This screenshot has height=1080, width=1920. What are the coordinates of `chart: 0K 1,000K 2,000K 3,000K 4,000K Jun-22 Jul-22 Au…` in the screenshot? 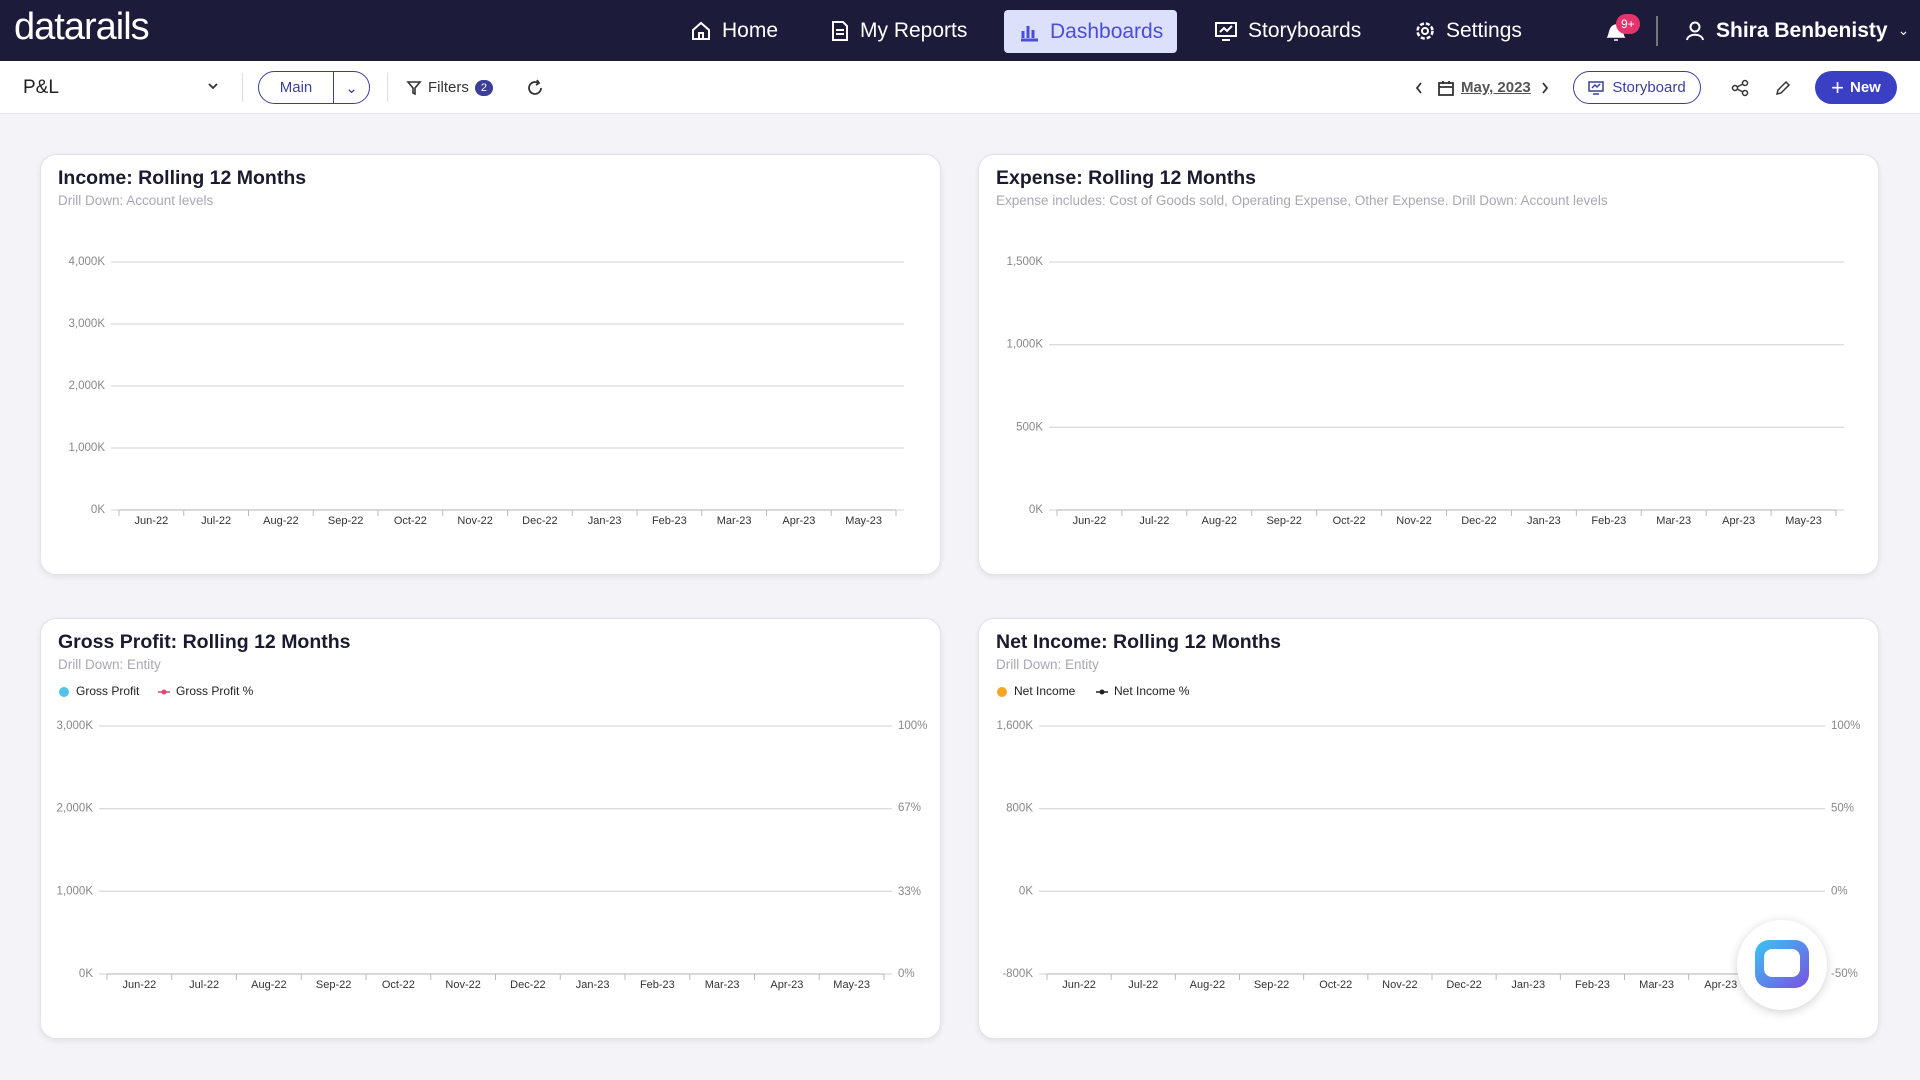 It's located at (486, 391).